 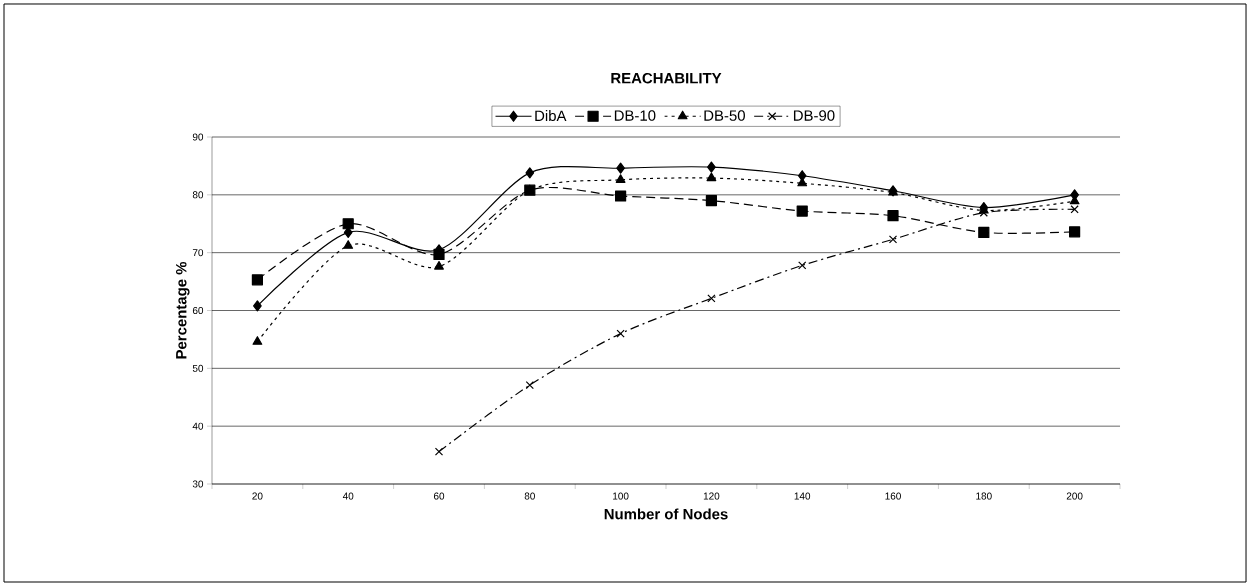 I want to click on y-tick-label: 90, so click(x=198, y=137).